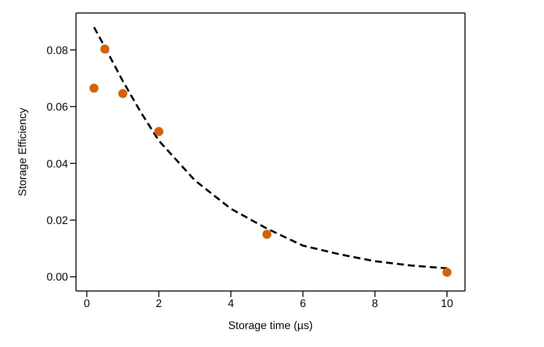 This screenshot has height=347, width=544. Describe the element at coordinates (87, 304) in the screenshot. I see `x-tick-label: 0` at that location.